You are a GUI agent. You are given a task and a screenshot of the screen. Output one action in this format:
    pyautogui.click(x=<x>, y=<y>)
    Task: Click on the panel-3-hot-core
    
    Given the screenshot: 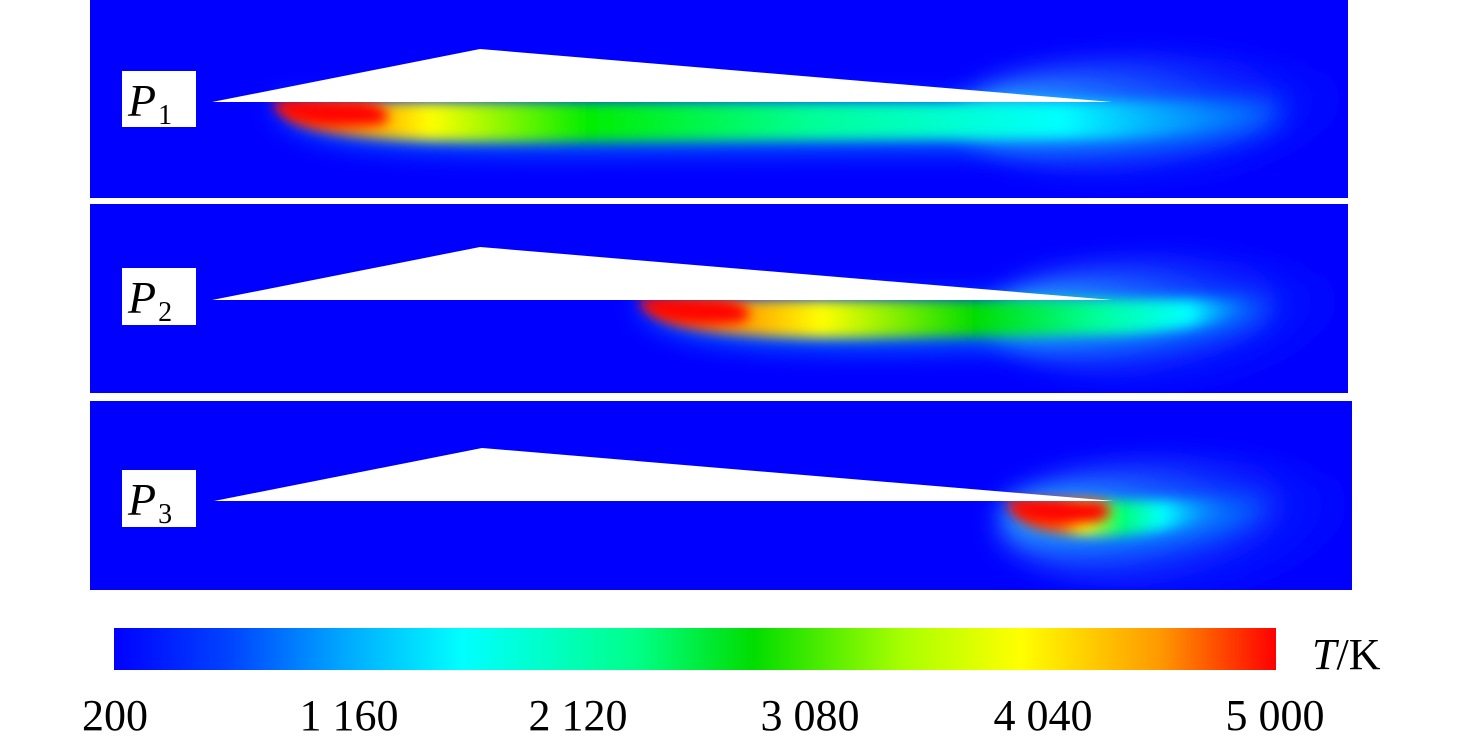 What is the action you would take?
    pyautogui.click(x=1060, y=512)
    